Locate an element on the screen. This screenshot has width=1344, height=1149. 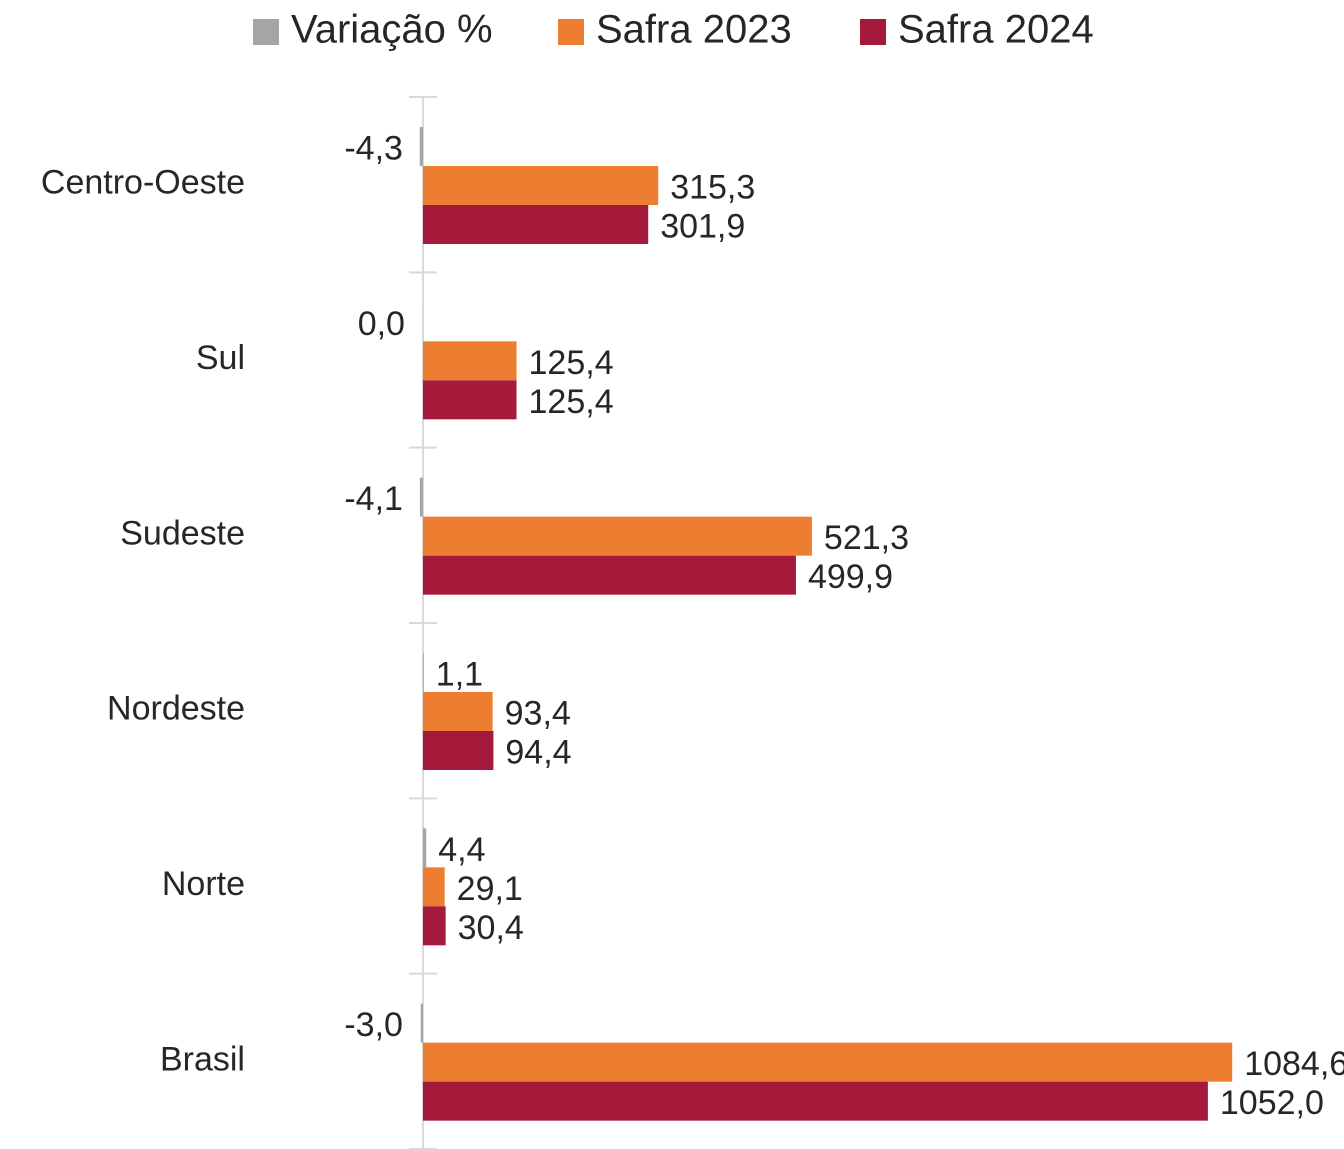
value-label: 521,3 is located at coordinates (866, 538).